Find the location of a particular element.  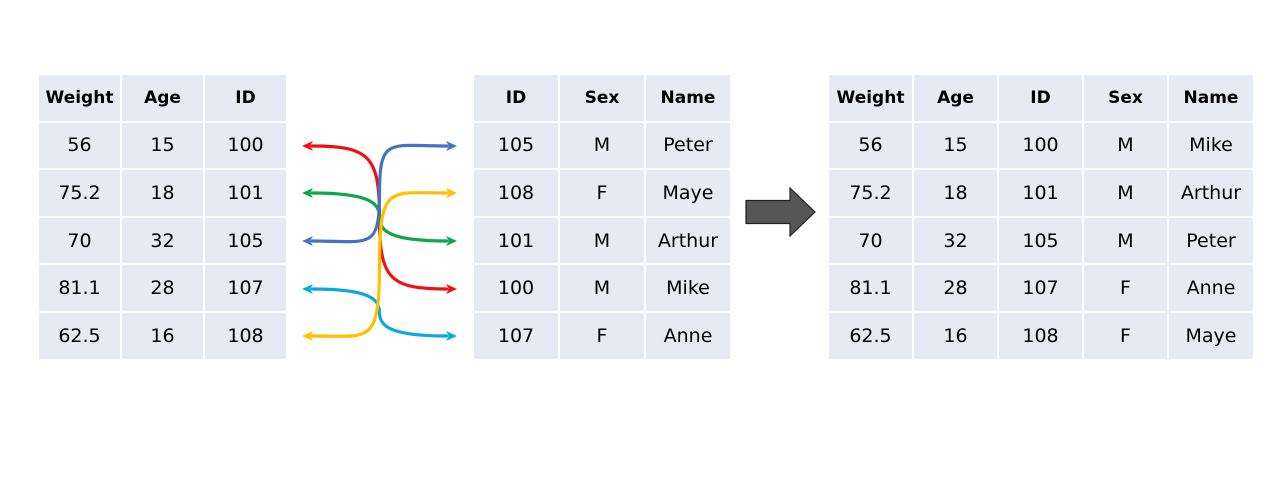

table-row: 108 F Maye is located at coordinates (602, 193).